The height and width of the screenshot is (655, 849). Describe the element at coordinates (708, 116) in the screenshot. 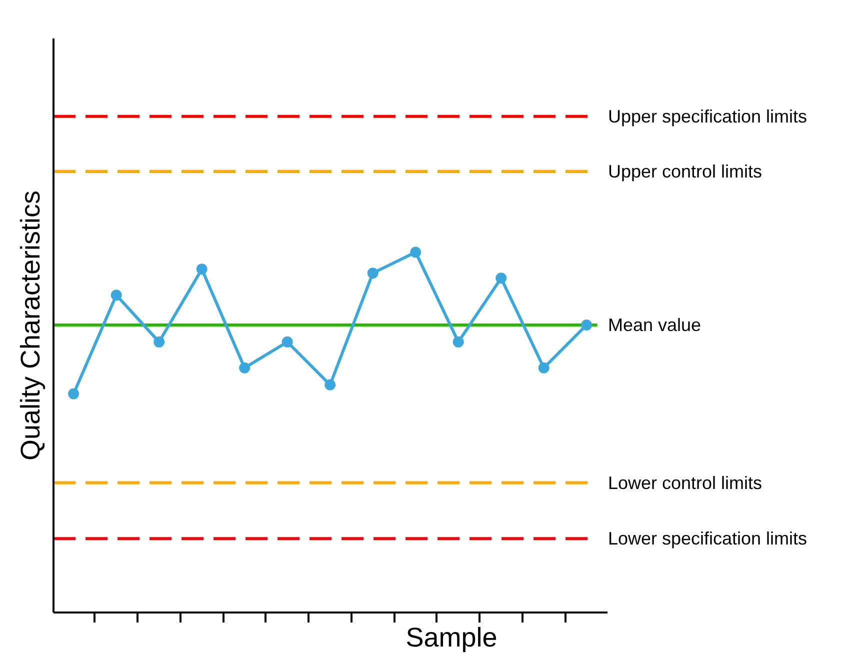

I see `ref-line-label: Upper specification limits` at that location.